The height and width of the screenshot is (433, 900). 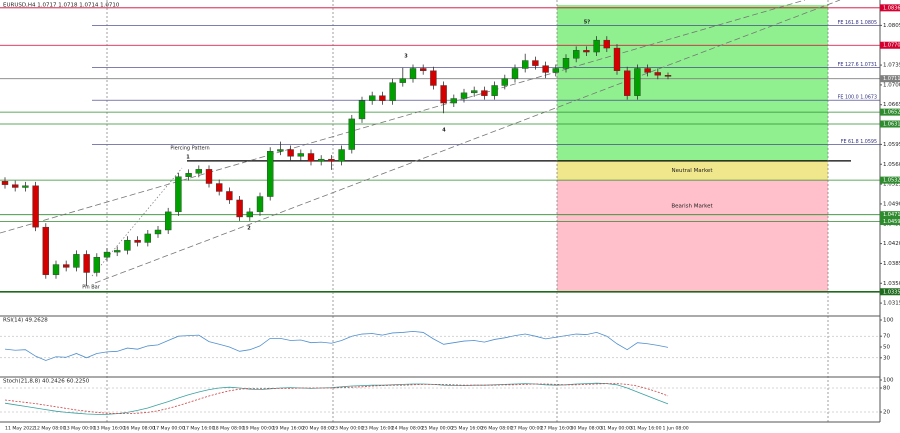 I want to click on y-tick-label: 1.0805, so click(x=891, y=26).